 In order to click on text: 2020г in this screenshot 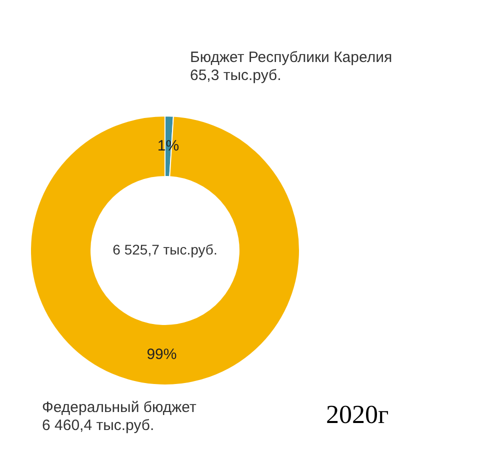, I will do `click(357, 414)`.